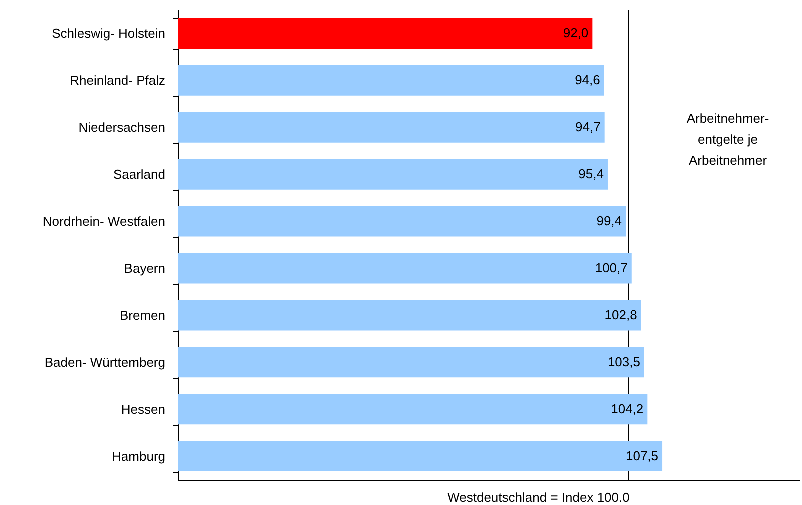 Image resolution: width=802 pixels, height=505 pixels. I want to click on y-tick-label: Hessen, so click(143, 409).